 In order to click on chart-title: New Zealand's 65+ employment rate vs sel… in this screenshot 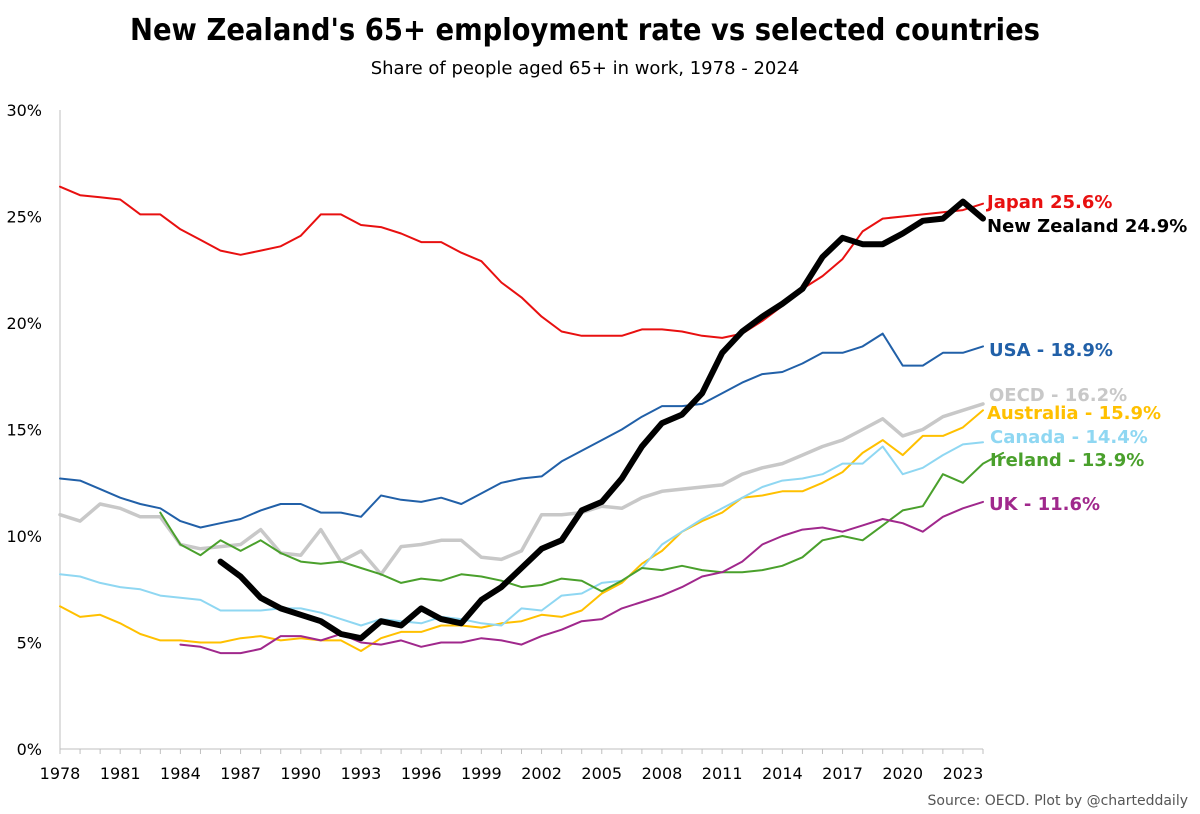, I will do `click(585, 30)`.